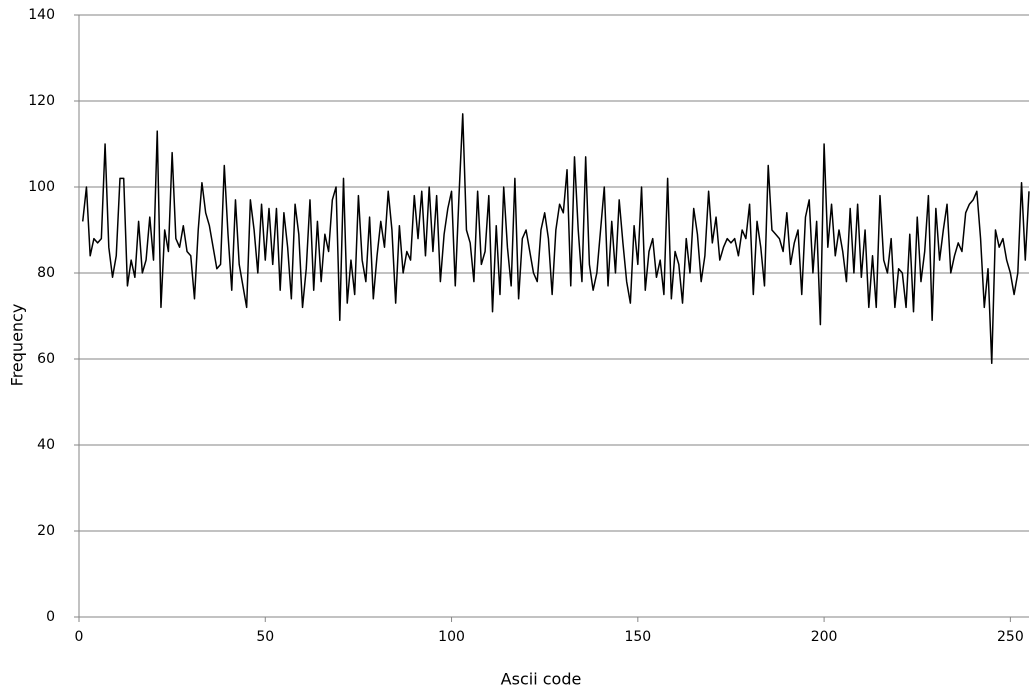 The height and width of the screenshot is (694, 1031). What do you see at coordinates (79, 637) in the screenshot?
I see `x-tick-label: 0` at bounding box center [79, 637].